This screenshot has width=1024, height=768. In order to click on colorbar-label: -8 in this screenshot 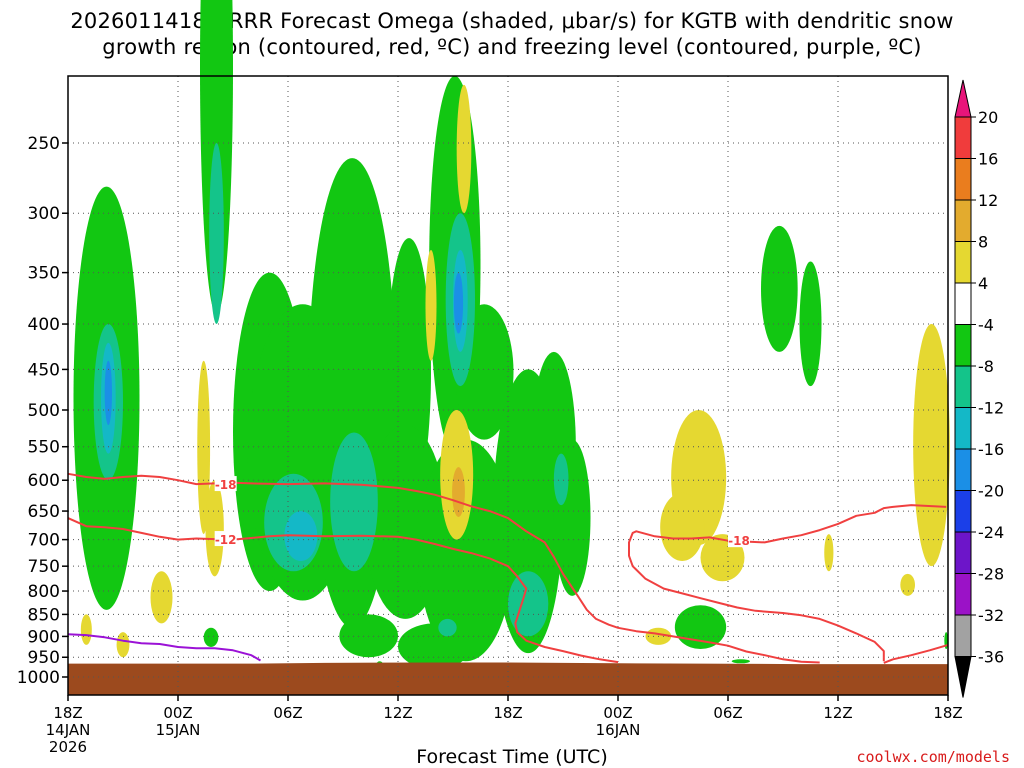, I will do `click(986, 366)`.